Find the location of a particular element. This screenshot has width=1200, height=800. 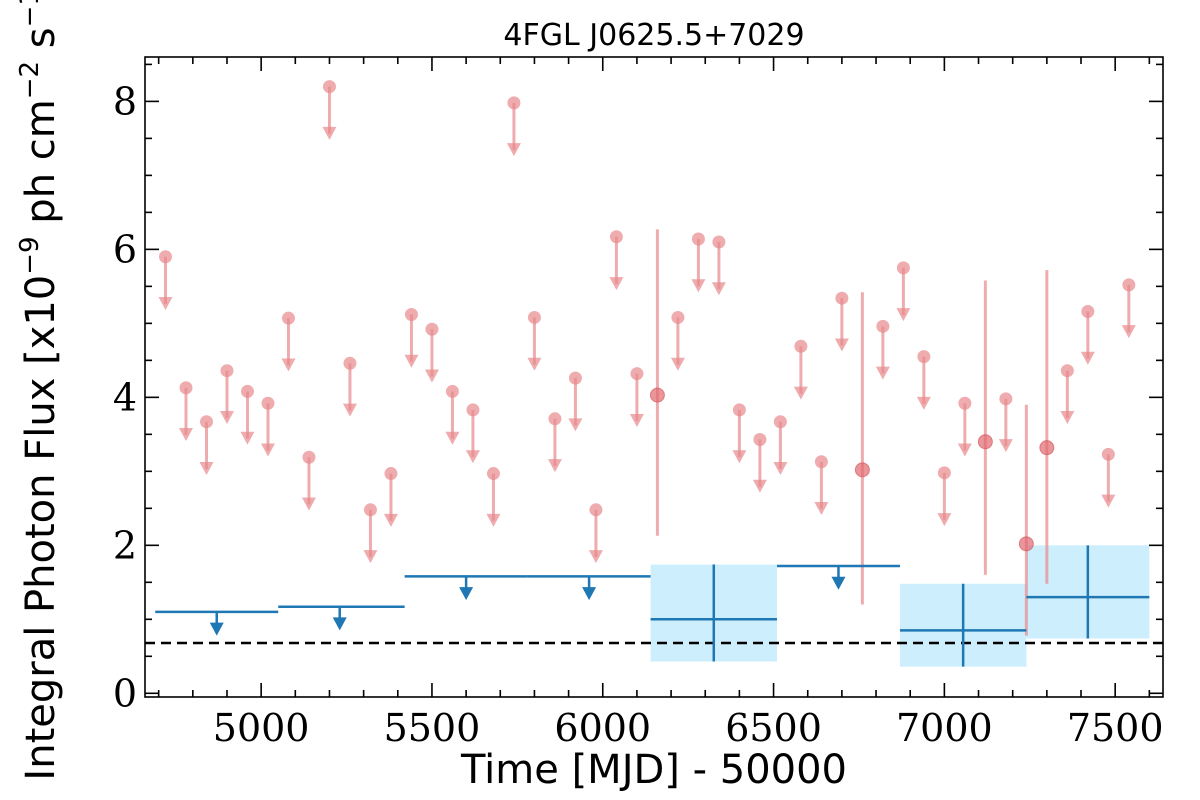

y-axis-title-exp3: −1 is located at coordinates (30, 13).